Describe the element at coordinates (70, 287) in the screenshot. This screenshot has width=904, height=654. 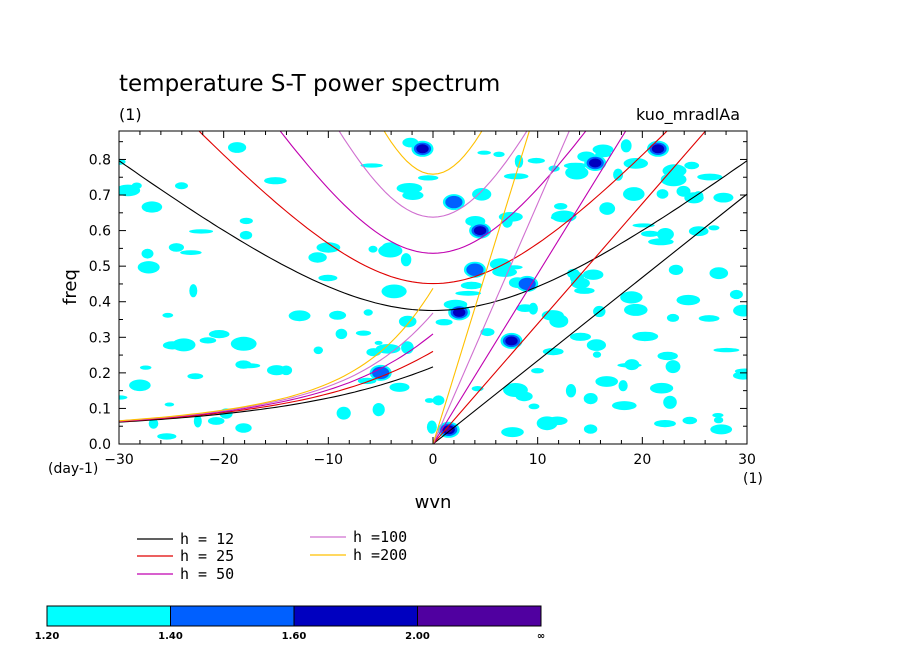
I see `y-axis-label: freq` at that location.